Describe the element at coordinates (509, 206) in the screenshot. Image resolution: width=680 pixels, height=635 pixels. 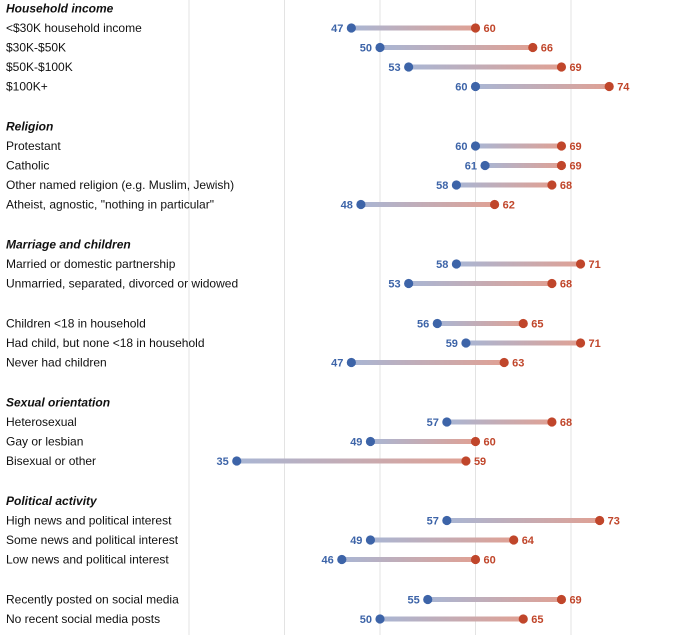
I see `end-value-label: 62` at that location.